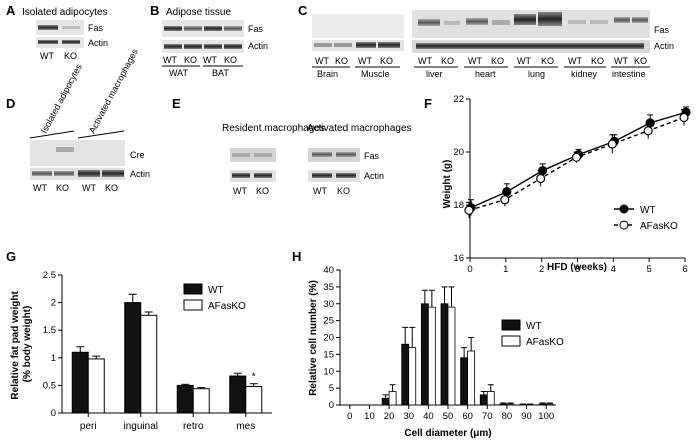 This screenshot has width=700, height=440. Describe the element at coordinates (408, 416) in the screenshot. I see `x-tick-label: 30` at that location.